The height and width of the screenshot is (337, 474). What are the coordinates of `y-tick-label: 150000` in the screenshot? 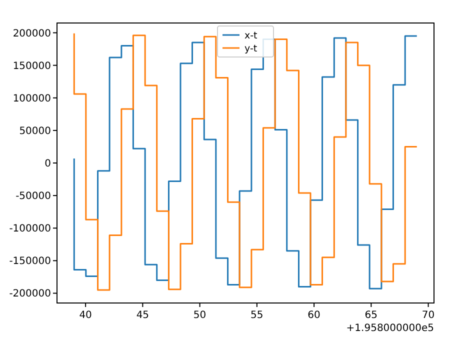 It's located at (31, 66).